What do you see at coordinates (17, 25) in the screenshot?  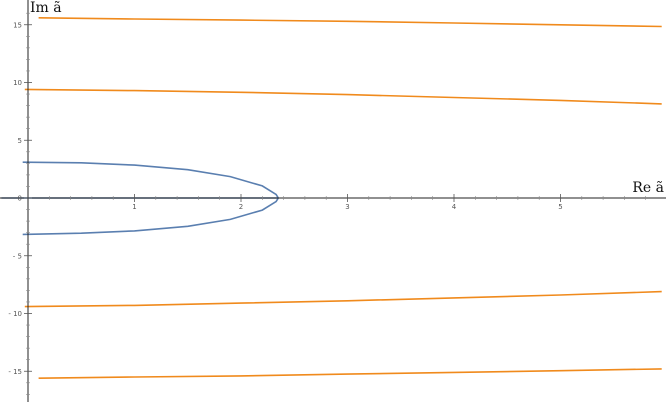 I see `y-tick-label: 15` at bounding box center [17, 25].